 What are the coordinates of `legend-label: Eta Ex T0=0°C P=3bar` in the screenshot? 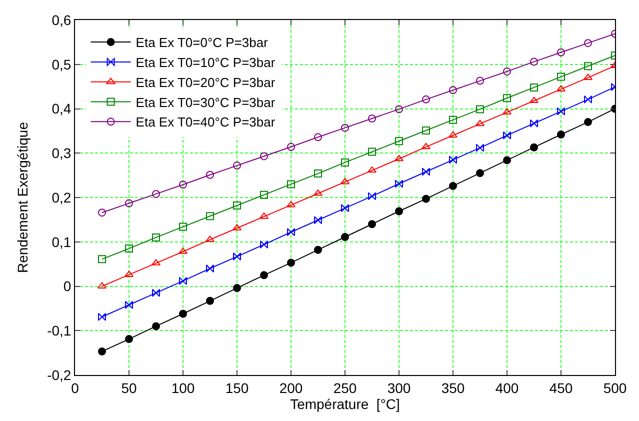 It's located at (202, 42).